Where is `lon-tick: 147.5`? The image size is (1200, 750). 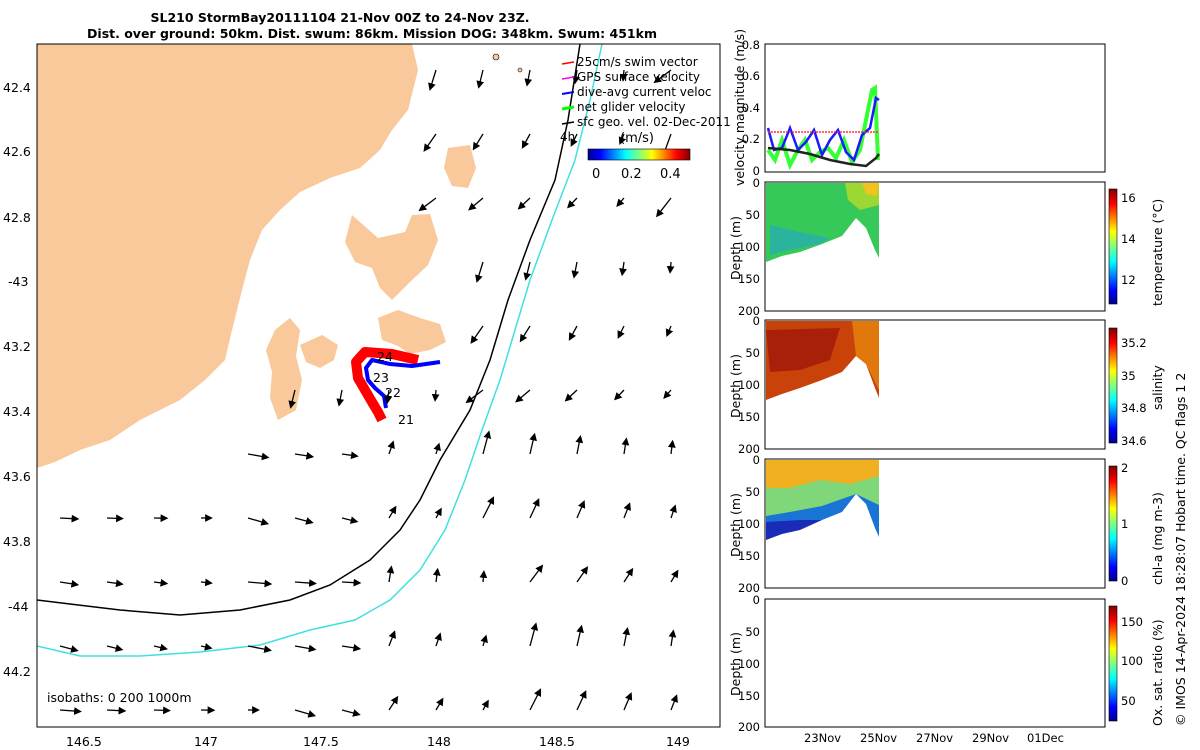
lon-tick: 147.5 is located at coordinates (321, 741).